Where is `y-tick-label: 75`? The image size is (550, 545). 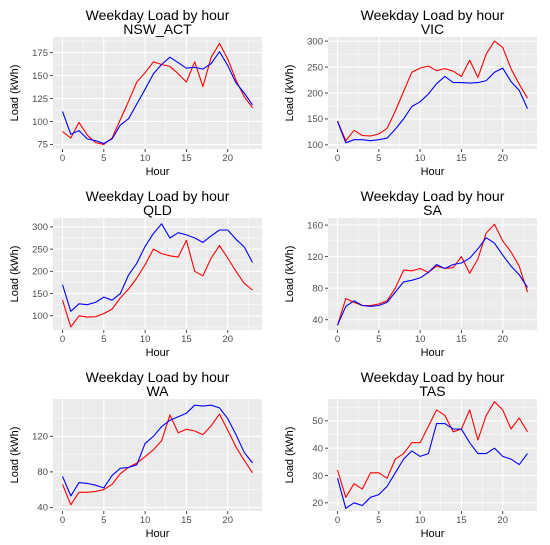
y-tick-label: 75 is located at coordinates (42, 145).